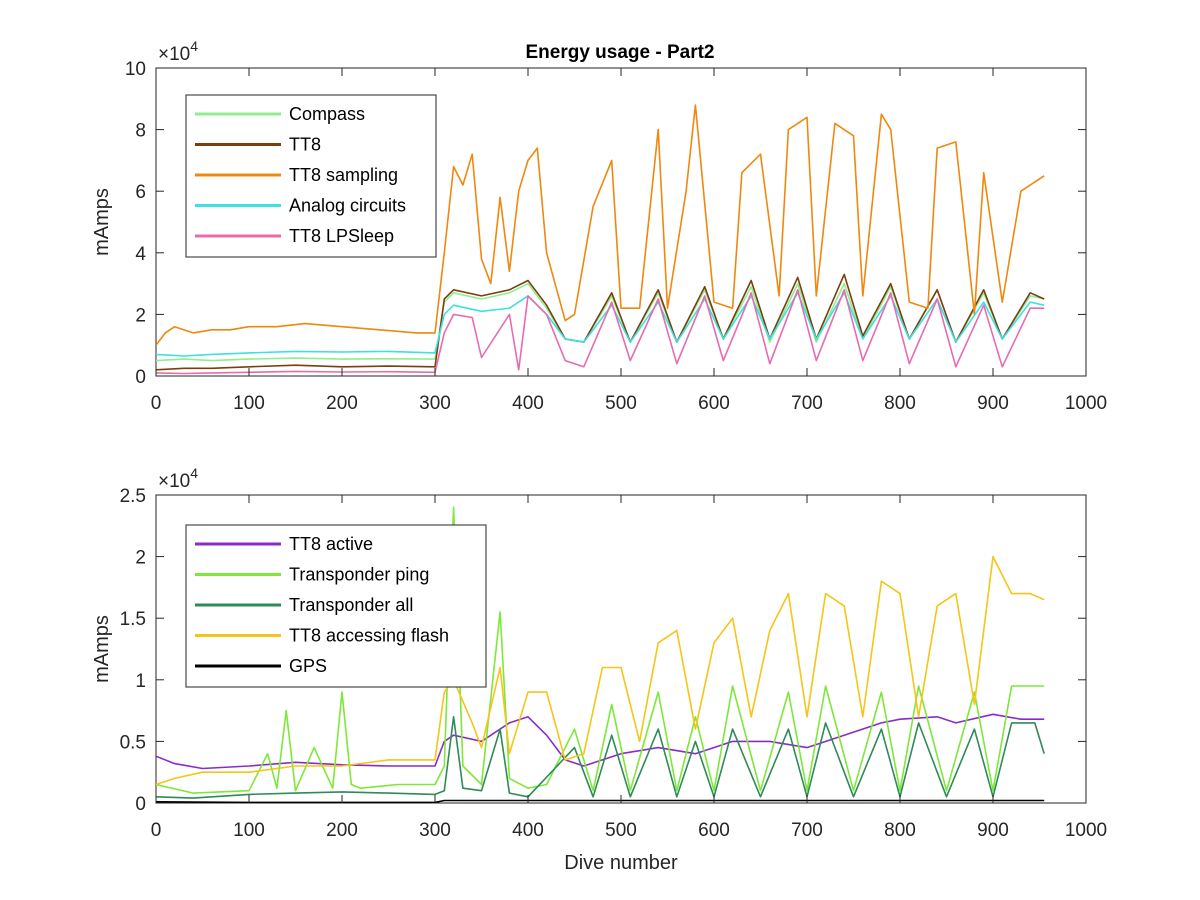 The height and width of the screenshot is (900, 1200). What do you see at coordinates (619, 52) in the screenshot?
I see `figure-title: Energy usage - Part2` at bounding box center [619, 52].